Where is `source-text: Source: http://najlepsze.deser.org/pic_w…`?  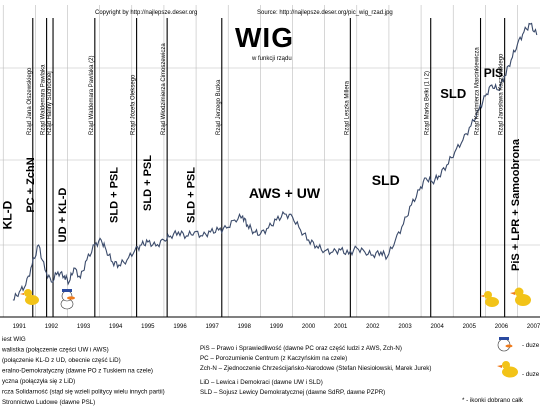
source-text: Source: http://najlepsze.deser.org/pic_w… is located at coordinates (325, 13).